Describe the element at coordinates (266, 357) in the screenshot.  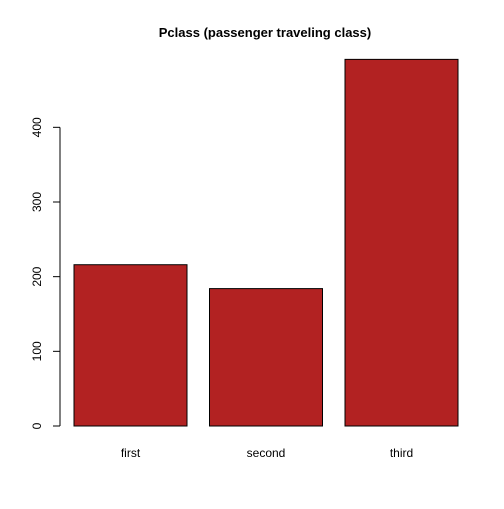
I see `bar-second` at that location.